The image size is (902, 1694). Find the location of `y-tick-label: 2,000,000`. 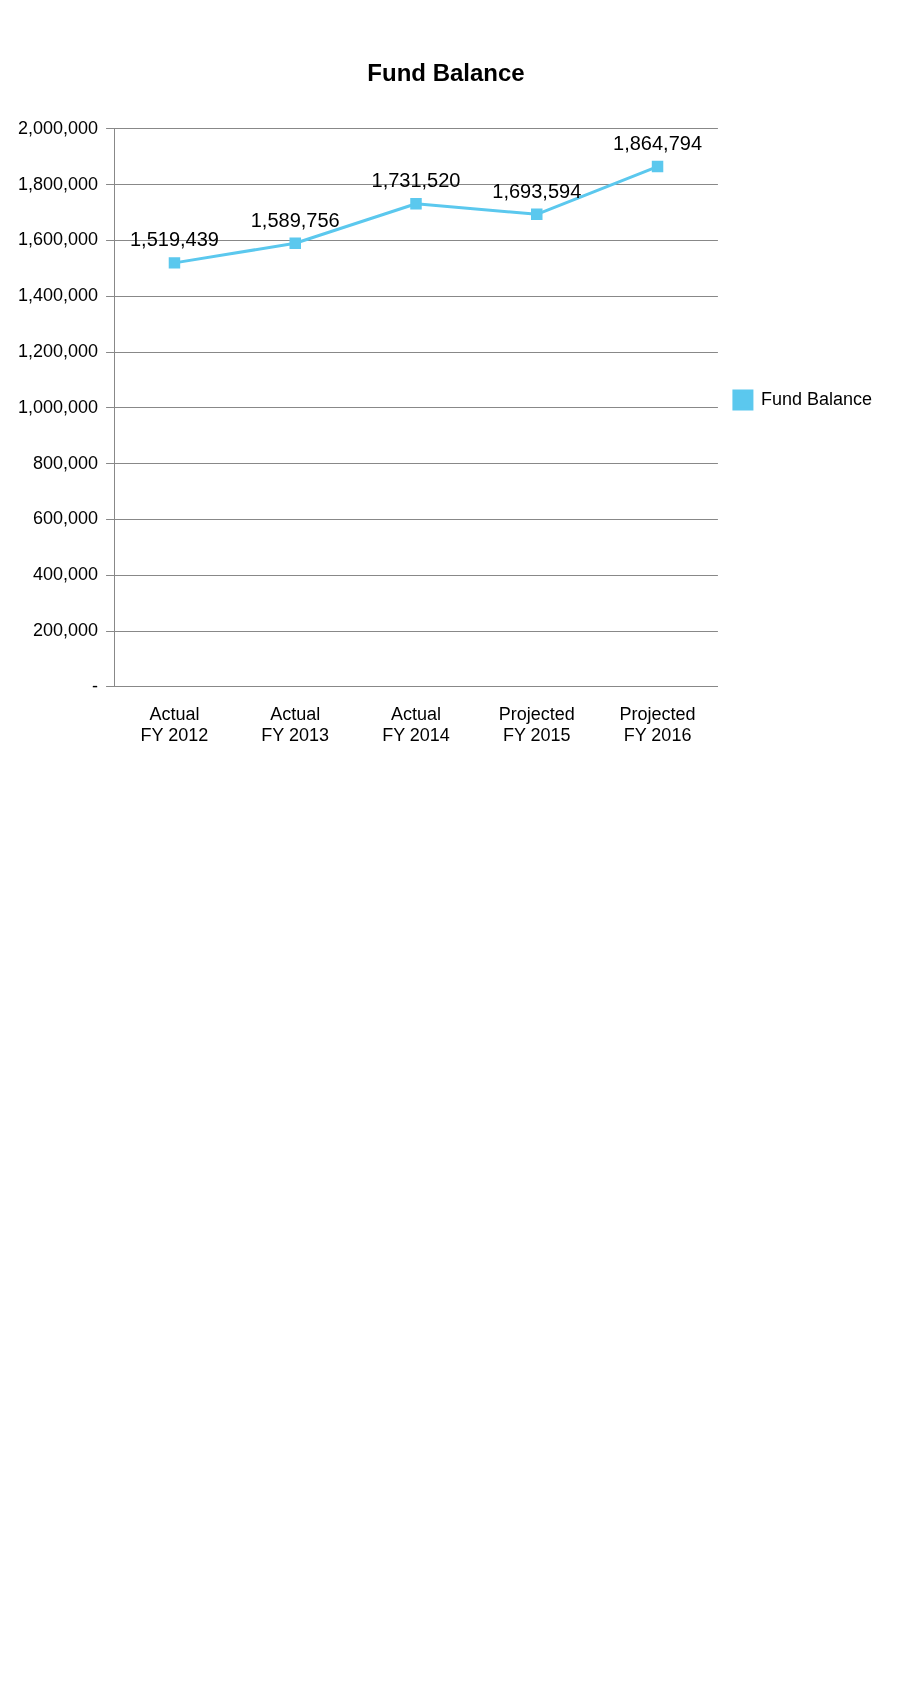

y-tick-label: 2,000,000 is located at coordinates (58, 127).